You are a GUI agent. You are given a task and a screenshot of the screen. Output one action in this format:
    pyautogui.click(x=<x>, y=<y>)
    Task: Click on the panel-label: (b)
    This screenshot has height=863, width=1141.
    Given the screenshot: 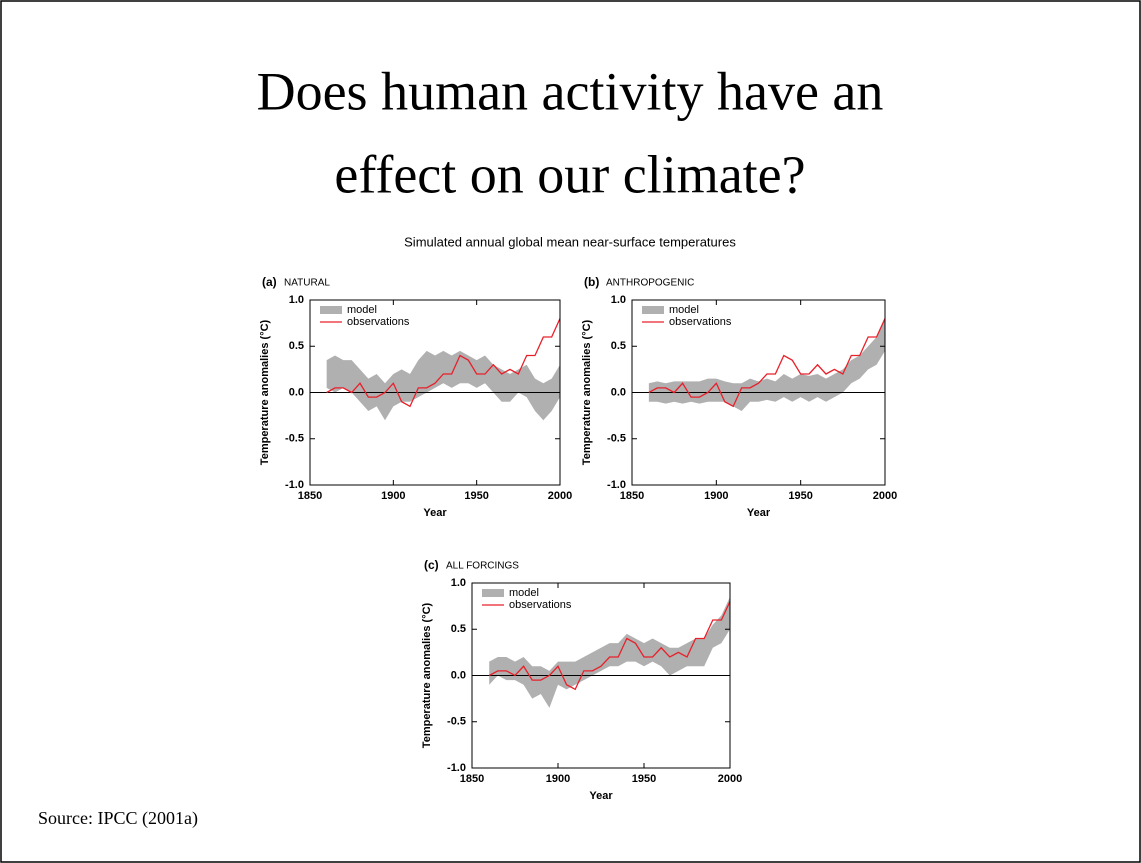 What is the action you would take?
    pyautogui.click(x=591, y=282)
    